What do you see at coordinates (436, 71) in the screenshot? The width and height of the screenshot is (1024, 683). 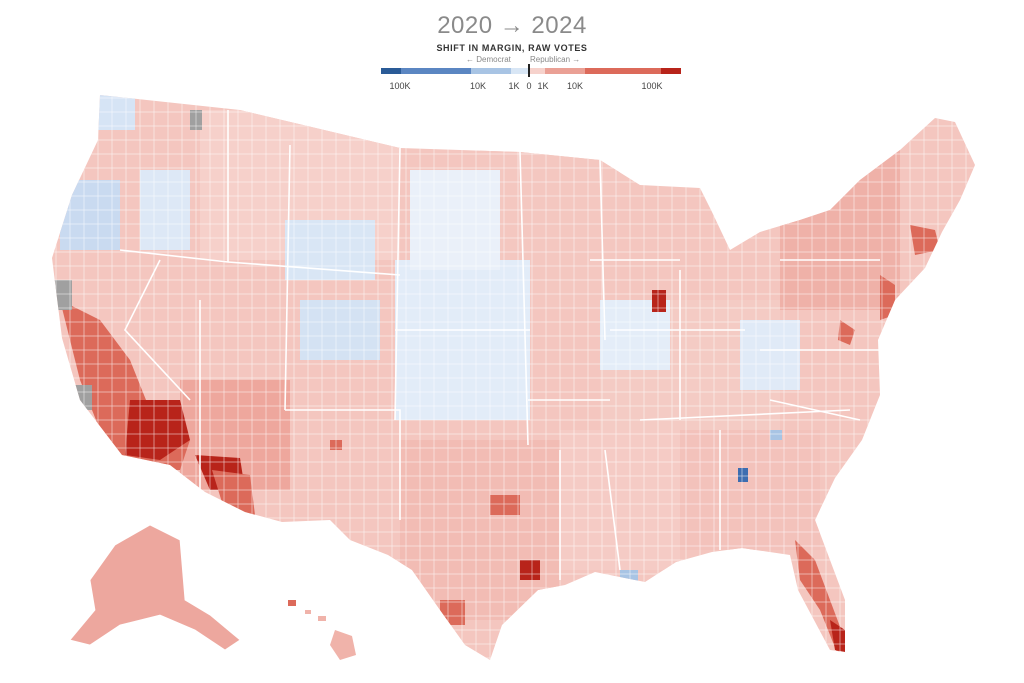 I see `legend-swatch-dem-10k` at bounding box center [436, 71].